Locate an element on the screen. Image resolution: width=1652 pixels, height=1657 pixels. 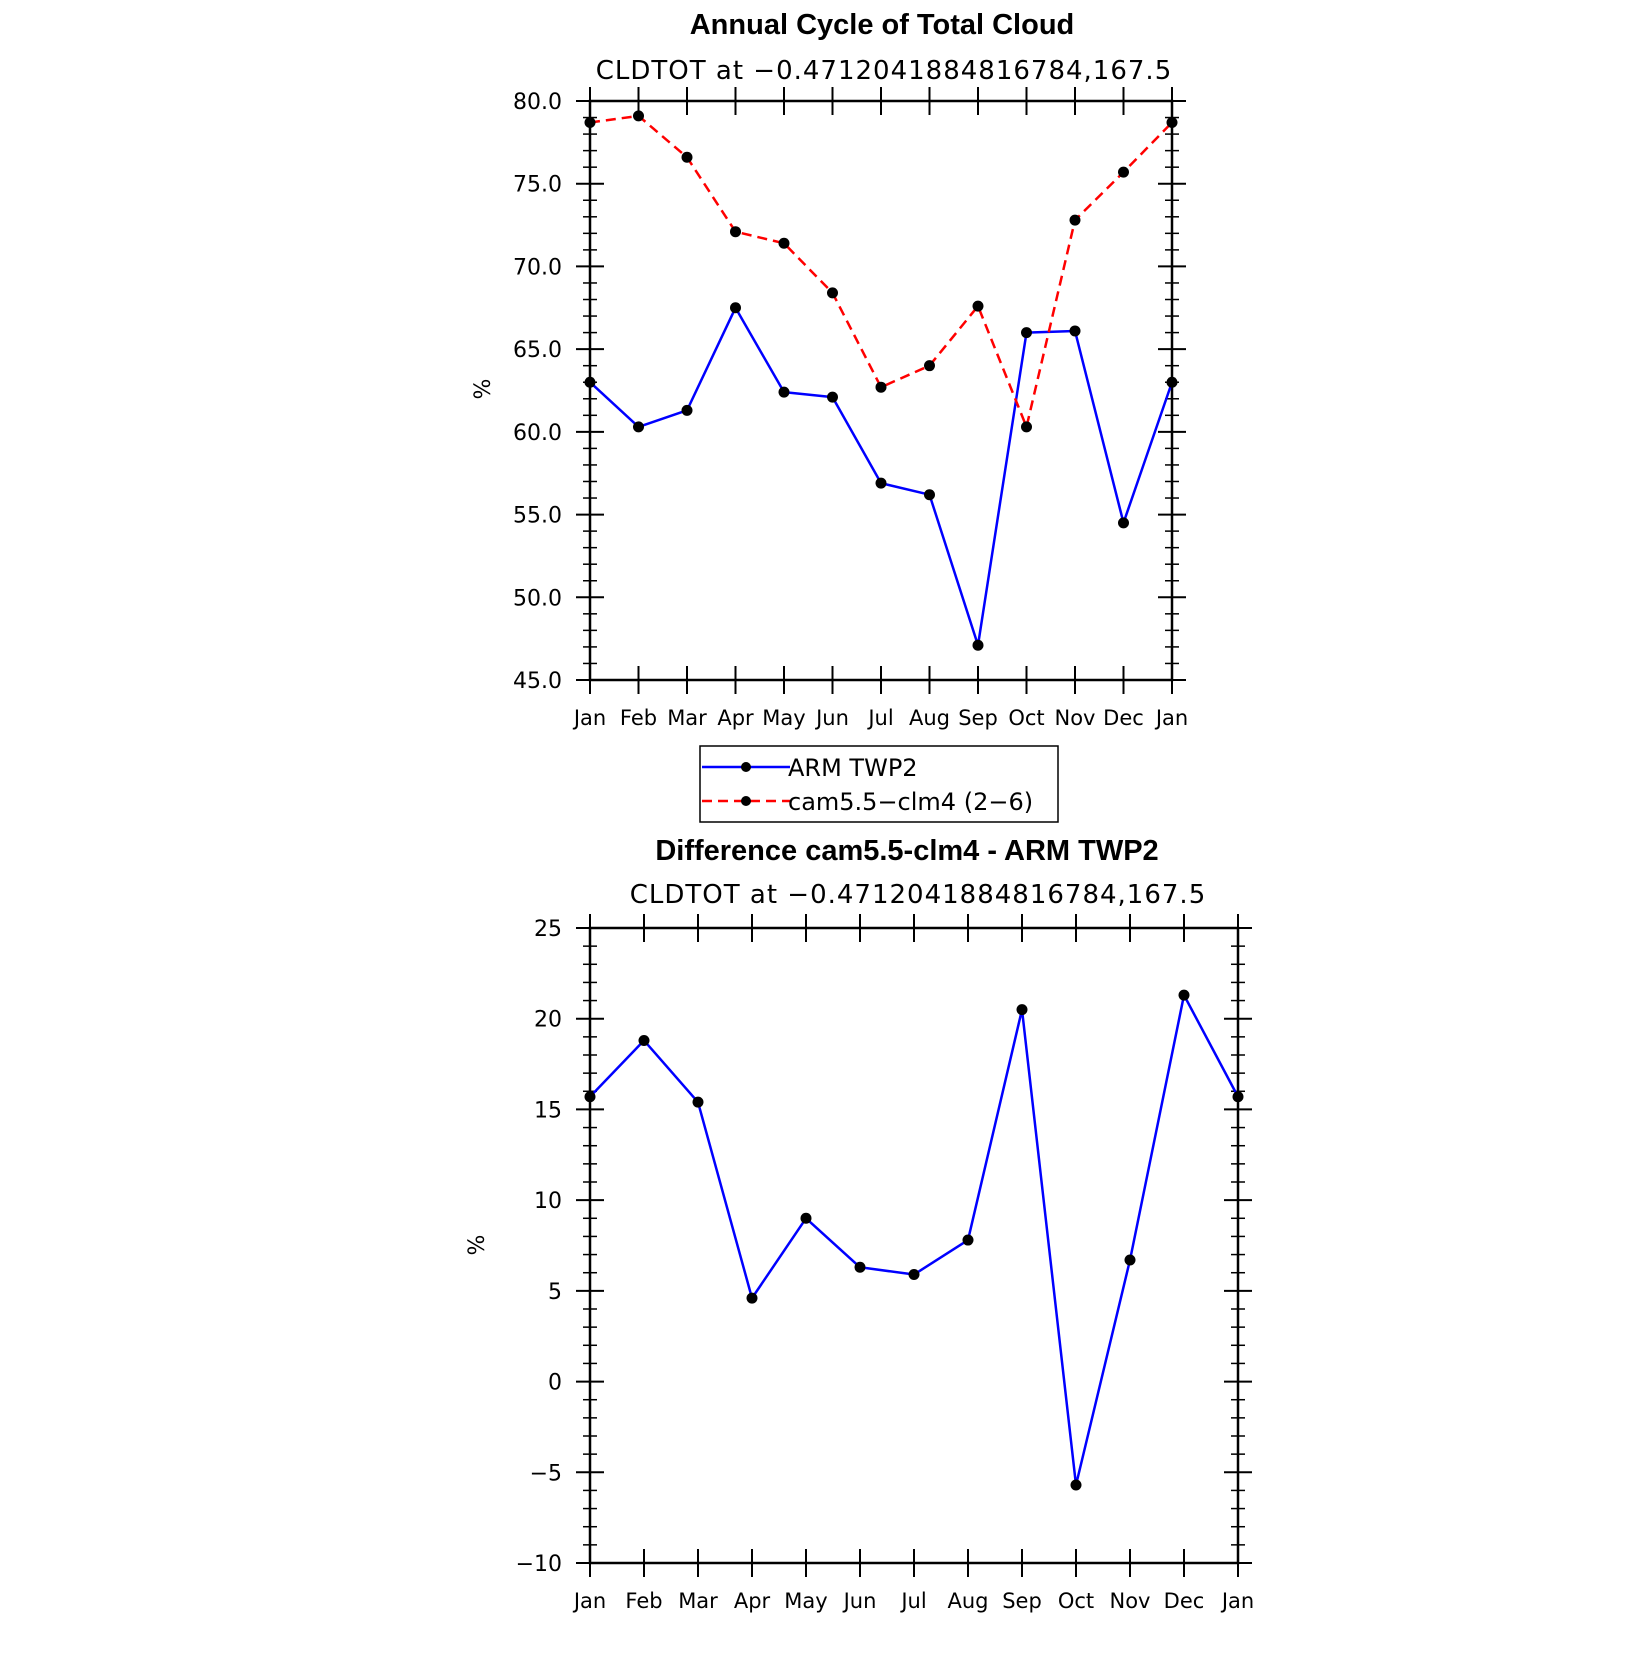
y-tick-label: 25 is located at coordinates (548, 929).